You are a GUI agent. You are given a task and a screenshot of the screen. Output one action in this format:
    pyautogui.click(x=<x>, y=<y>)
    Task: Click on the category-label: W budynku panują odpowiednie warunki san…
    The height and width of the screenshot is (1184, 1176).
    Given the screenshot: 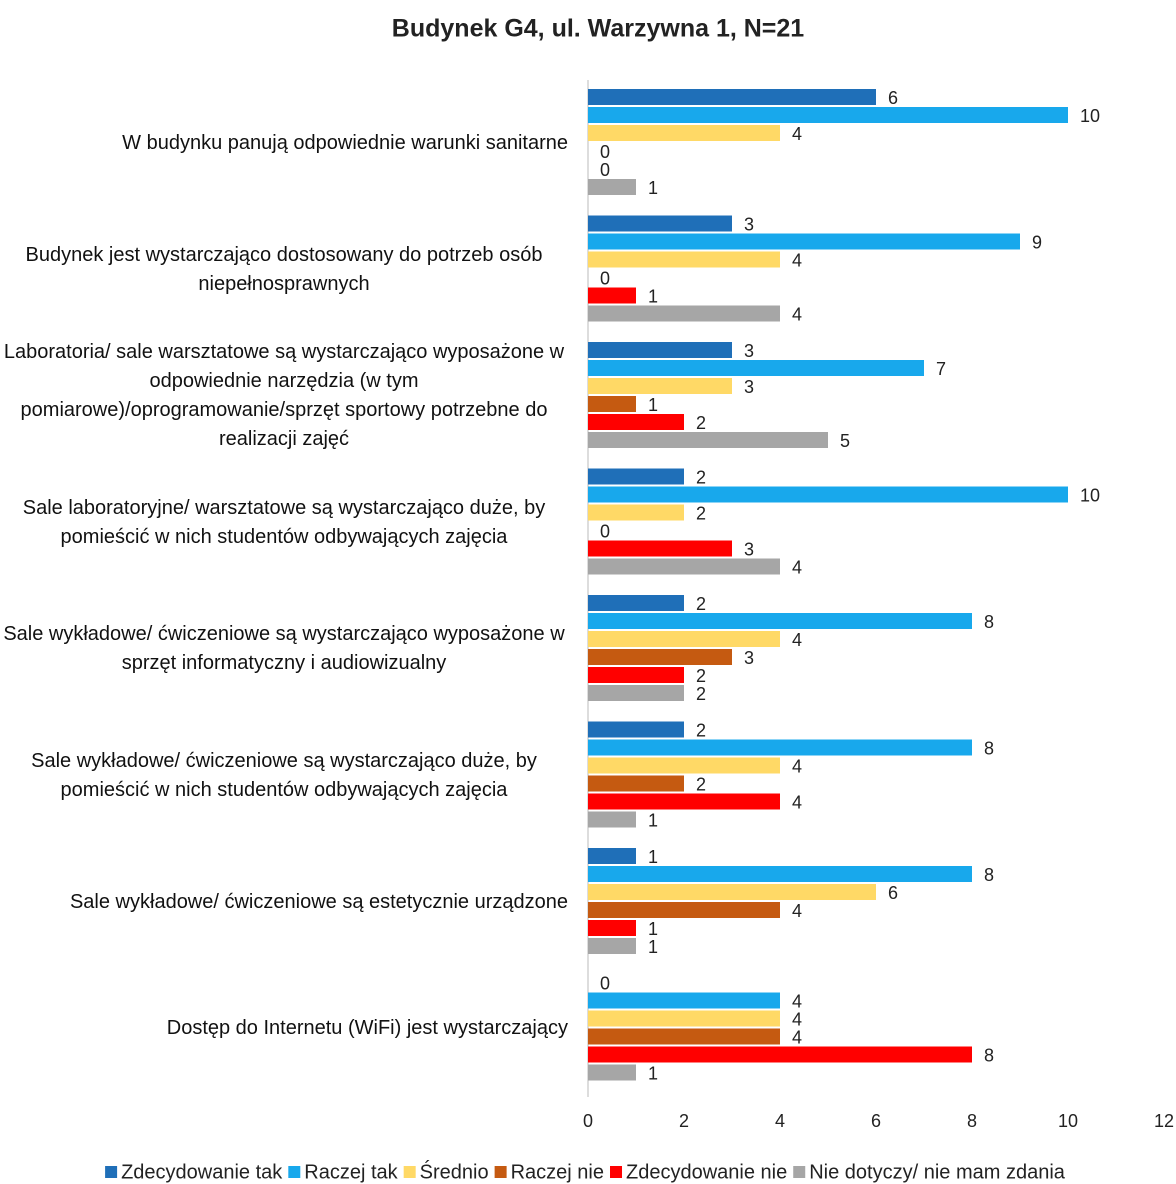 What is the action you would take?
    pyautogui.click(x=345, y=142)
    